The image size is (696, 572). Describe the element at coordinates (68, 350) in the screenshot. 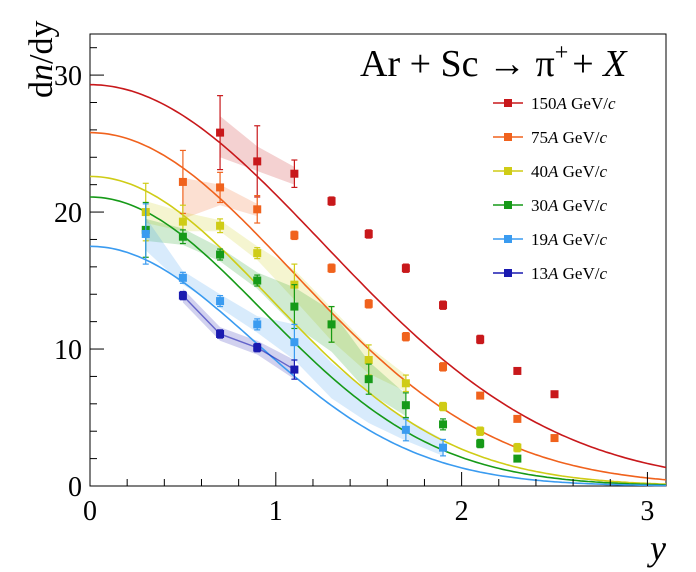

I see `y-tick-label: 10` at that location.